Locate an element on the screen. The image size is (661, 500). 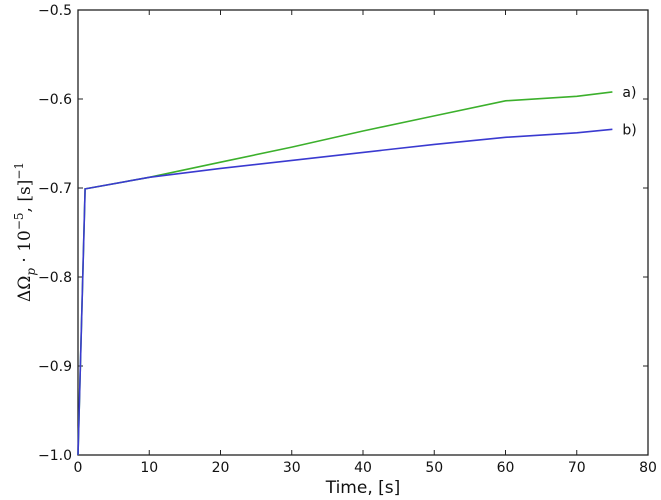
x-tick-label: 80 is located at coordinates (648, 468).